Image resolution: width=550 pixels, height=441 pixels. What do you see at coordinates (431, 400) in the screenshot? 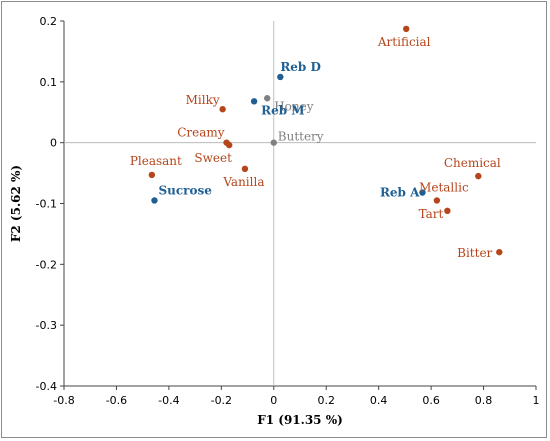
I see `x-tick-label: 0.6` at bounding box center [431, 400].